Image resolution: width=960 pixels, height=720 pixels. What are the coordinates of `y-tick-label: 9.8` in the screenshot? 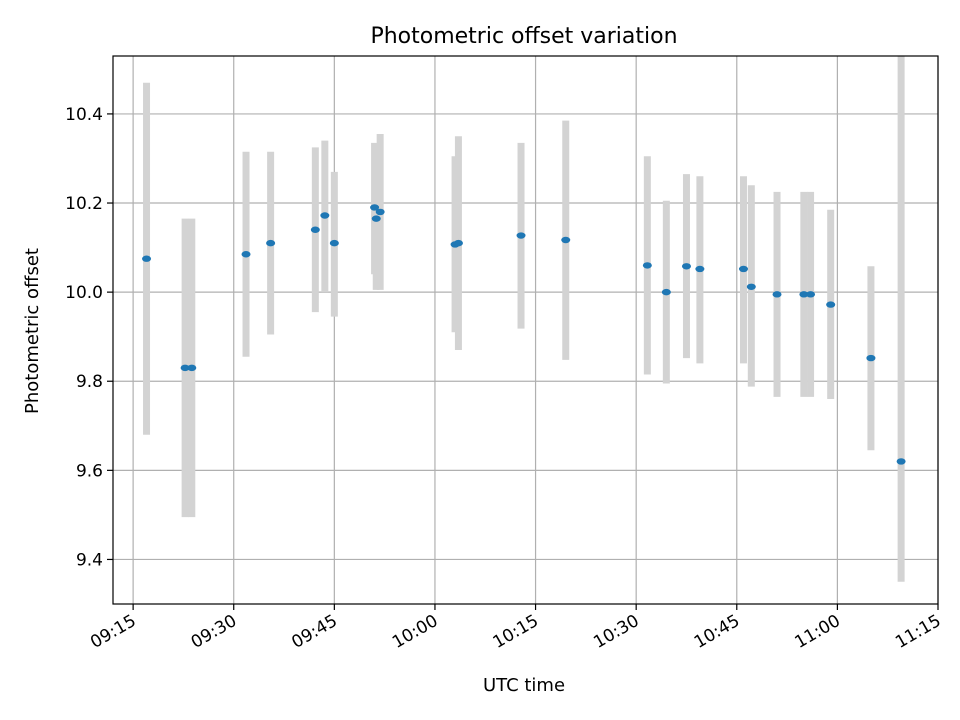 It's located at (89, 382).